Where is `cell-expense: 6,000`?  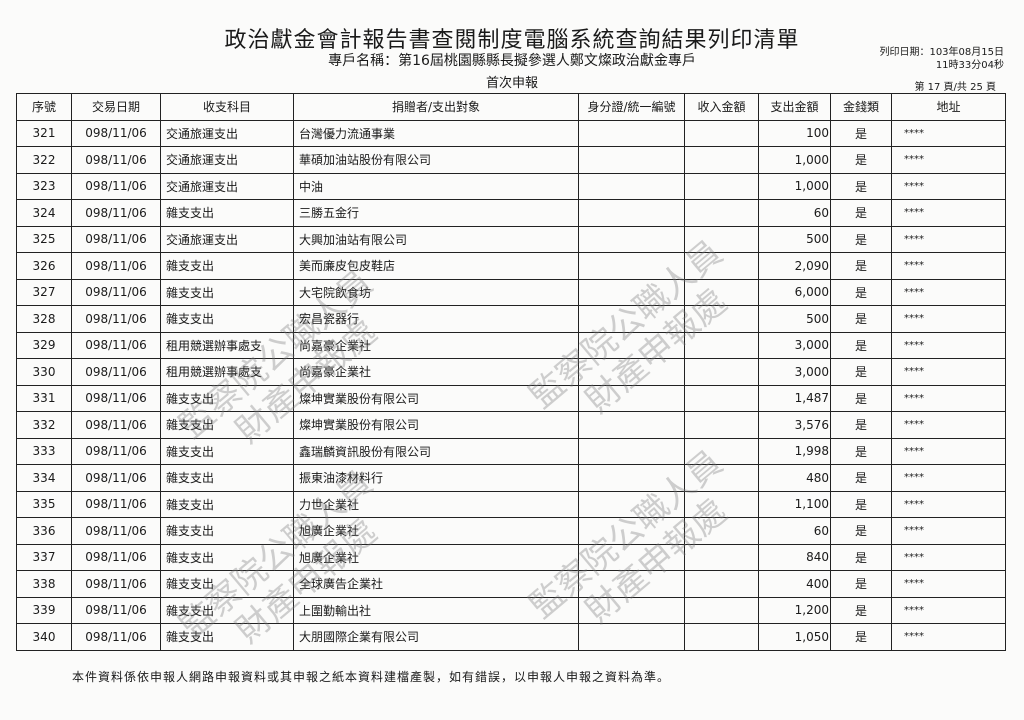 cell-expense: 6,000 is located at coordinates (794, 292).